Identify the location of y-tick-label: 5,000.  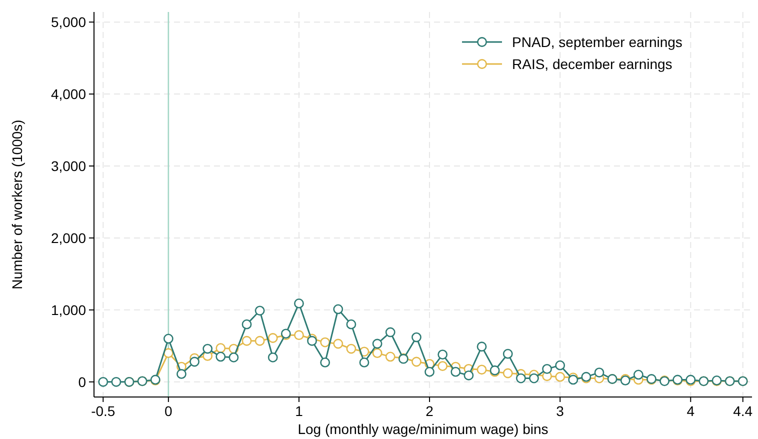
(68, 22).